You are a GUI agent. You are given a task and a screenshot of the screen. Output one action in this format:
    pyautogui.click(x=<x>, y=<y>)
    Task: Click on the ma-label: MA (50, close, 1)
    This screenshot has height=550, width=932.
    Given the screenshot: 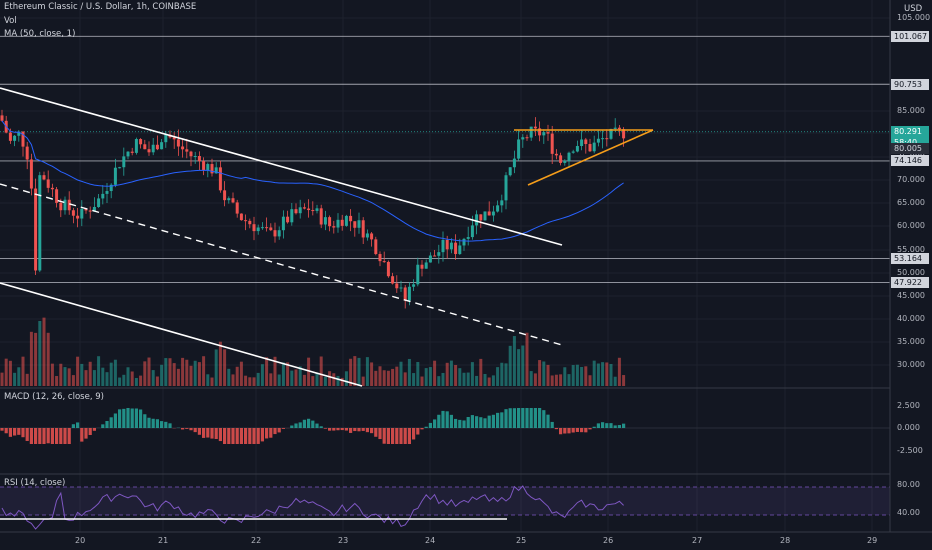 What is the action you would take?
    pyautogui.click(x=40, y=34)
    